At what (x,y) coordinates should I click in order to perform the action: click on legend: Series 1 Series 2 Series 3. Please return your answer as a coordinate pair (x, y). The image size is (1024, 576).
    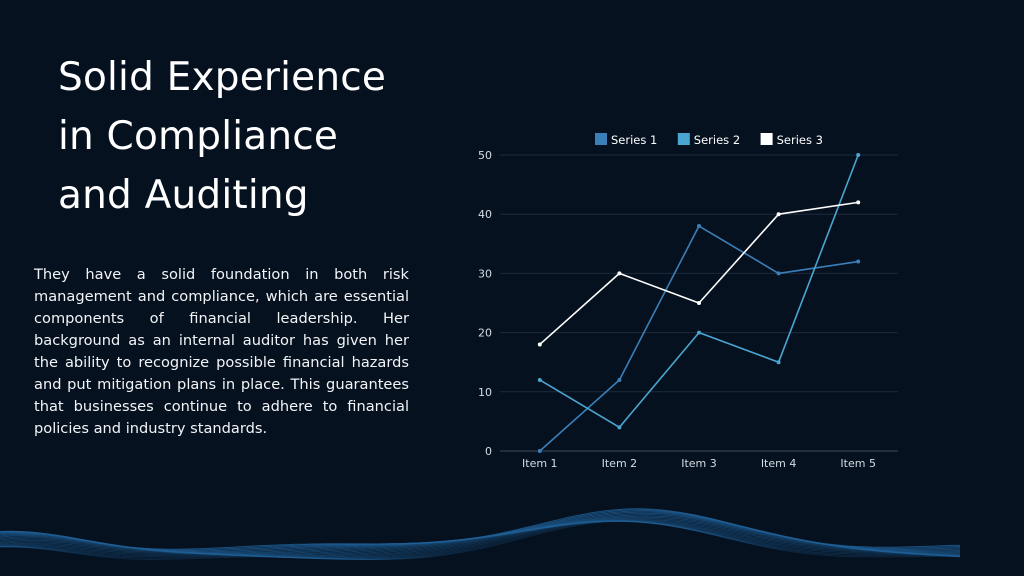
    Looking at the image, I should click on (709, 140).